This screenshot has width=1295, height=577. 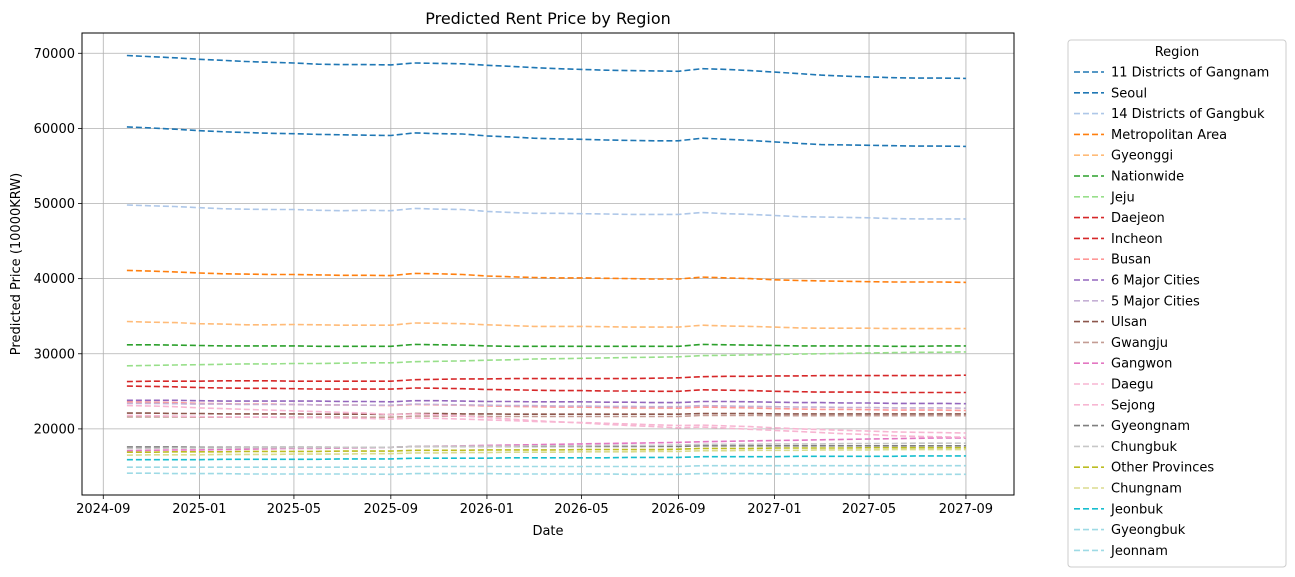 I want to click on y-tick-label: 40000, so click(x=54, y=279).